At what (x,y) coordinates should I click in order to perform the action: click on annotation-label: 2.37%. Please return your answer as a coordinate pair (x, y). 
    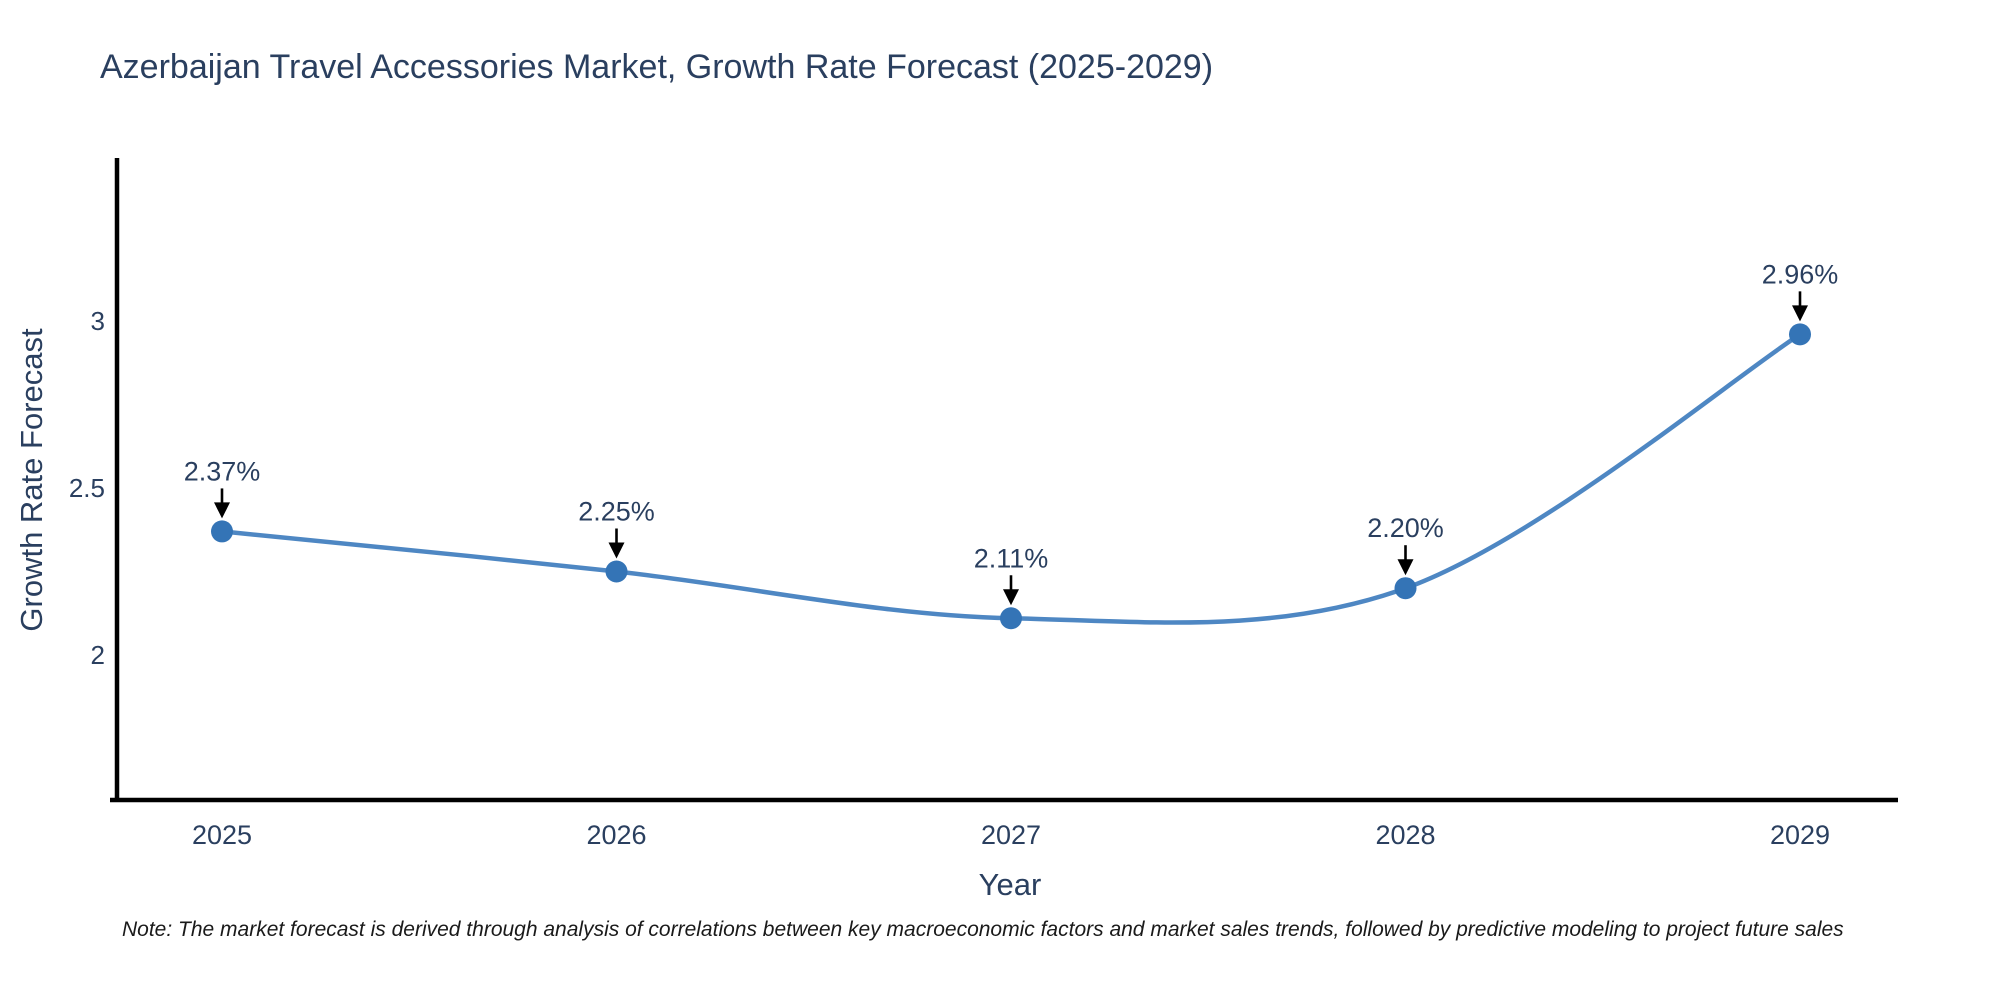
    Looking at the image, I should click on (222, 471).